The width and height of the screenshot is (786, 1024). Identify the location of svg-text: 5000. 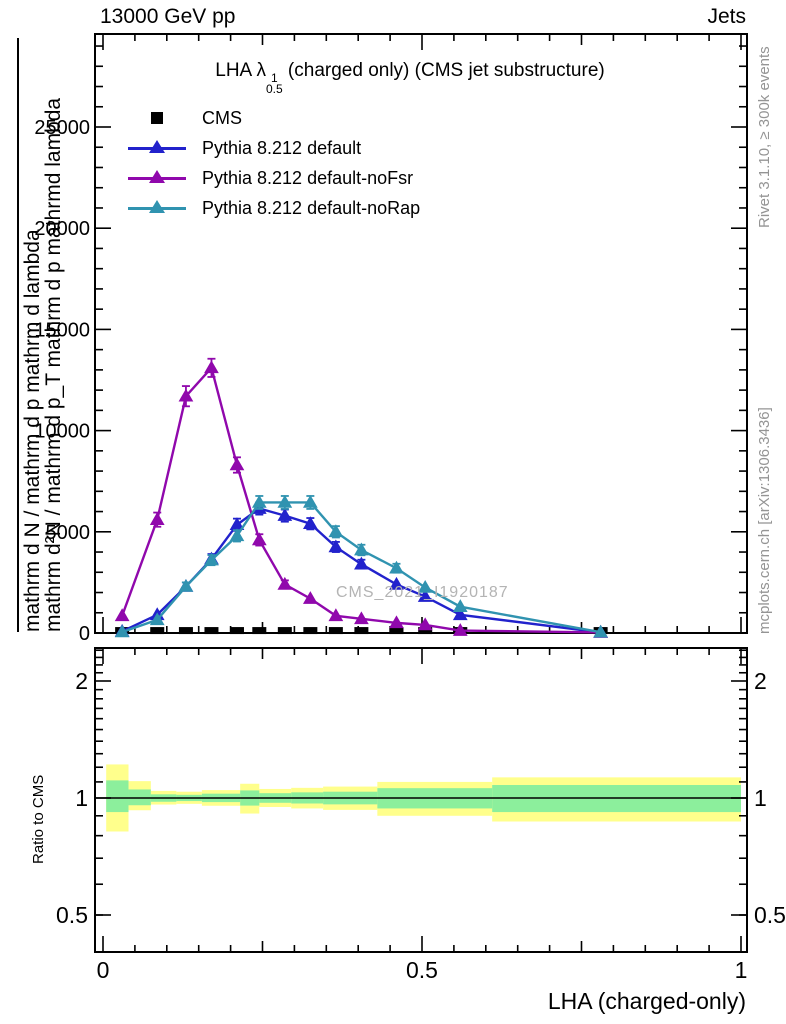
(68, 533).